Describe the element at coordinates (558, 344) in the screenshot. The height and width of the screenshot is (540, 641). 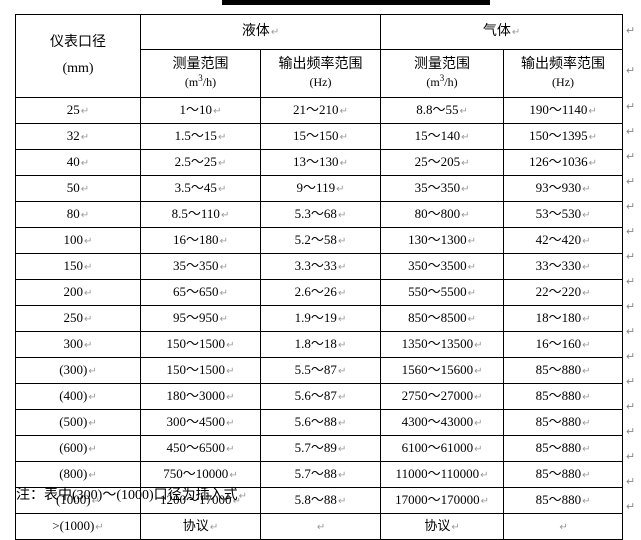
I see `cell-gas-freq-value: 16～160` at that location.